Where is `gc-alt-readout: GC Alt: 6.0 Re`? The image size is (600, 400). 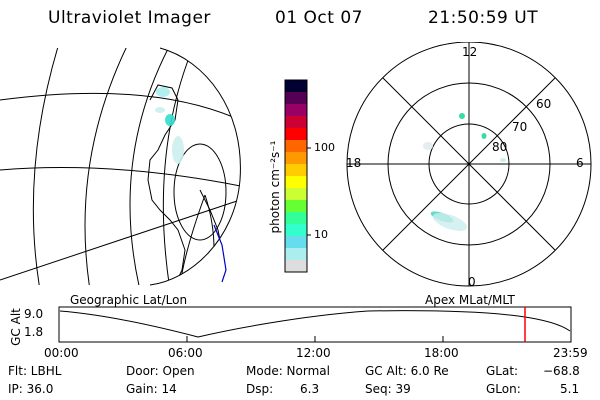
gc-alt-readout: GC Alt: 6.0 Re is located at coordinates (407, 371).